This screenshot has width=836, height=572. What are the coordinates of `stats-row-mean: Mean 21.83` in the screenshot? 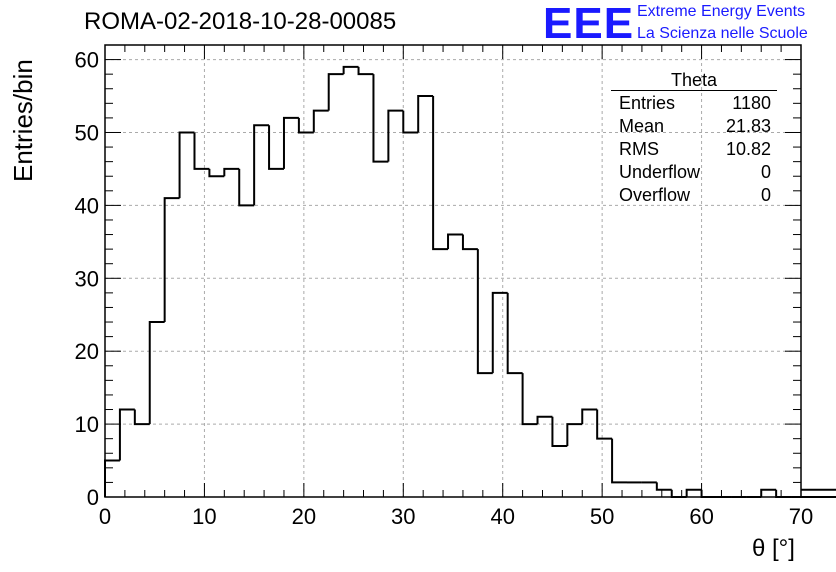 It's located at (694, 126).